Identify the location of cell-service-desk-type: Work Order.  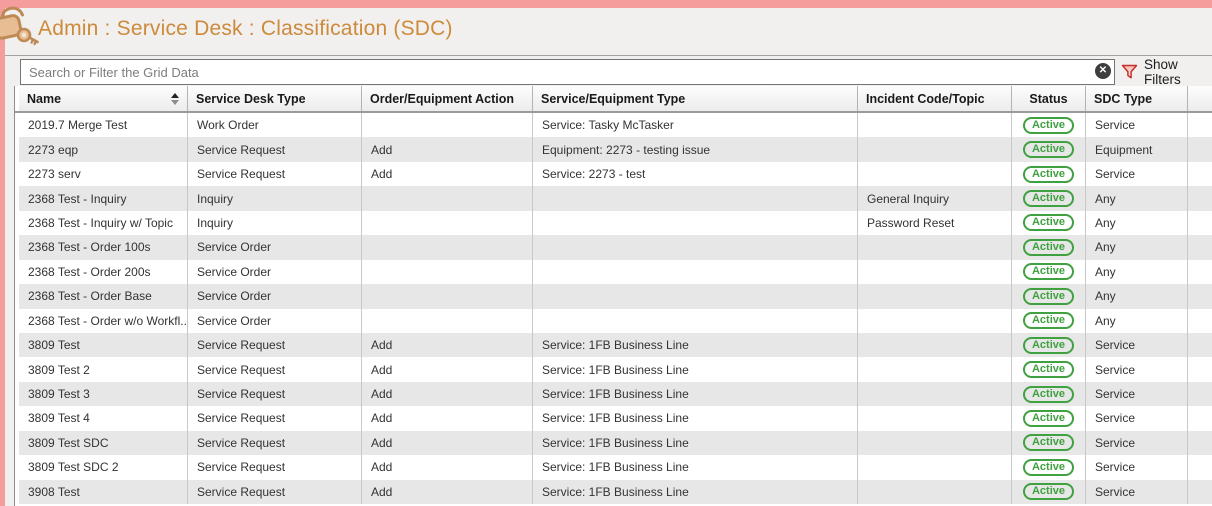
(275, 125).